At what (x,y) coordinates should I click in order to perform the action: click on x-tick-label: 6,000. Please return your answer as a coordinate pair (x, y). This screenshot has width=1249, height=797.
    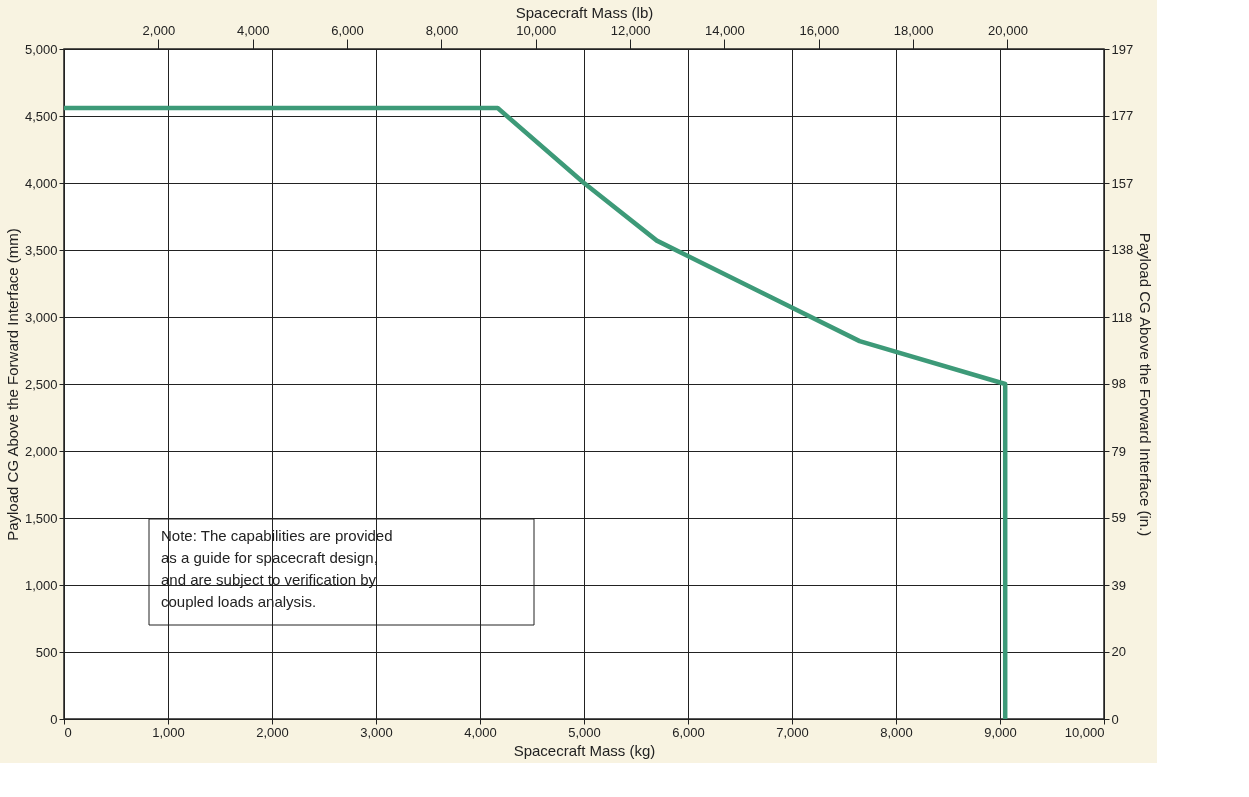
    Looking at the image, I should click on (688, 732).